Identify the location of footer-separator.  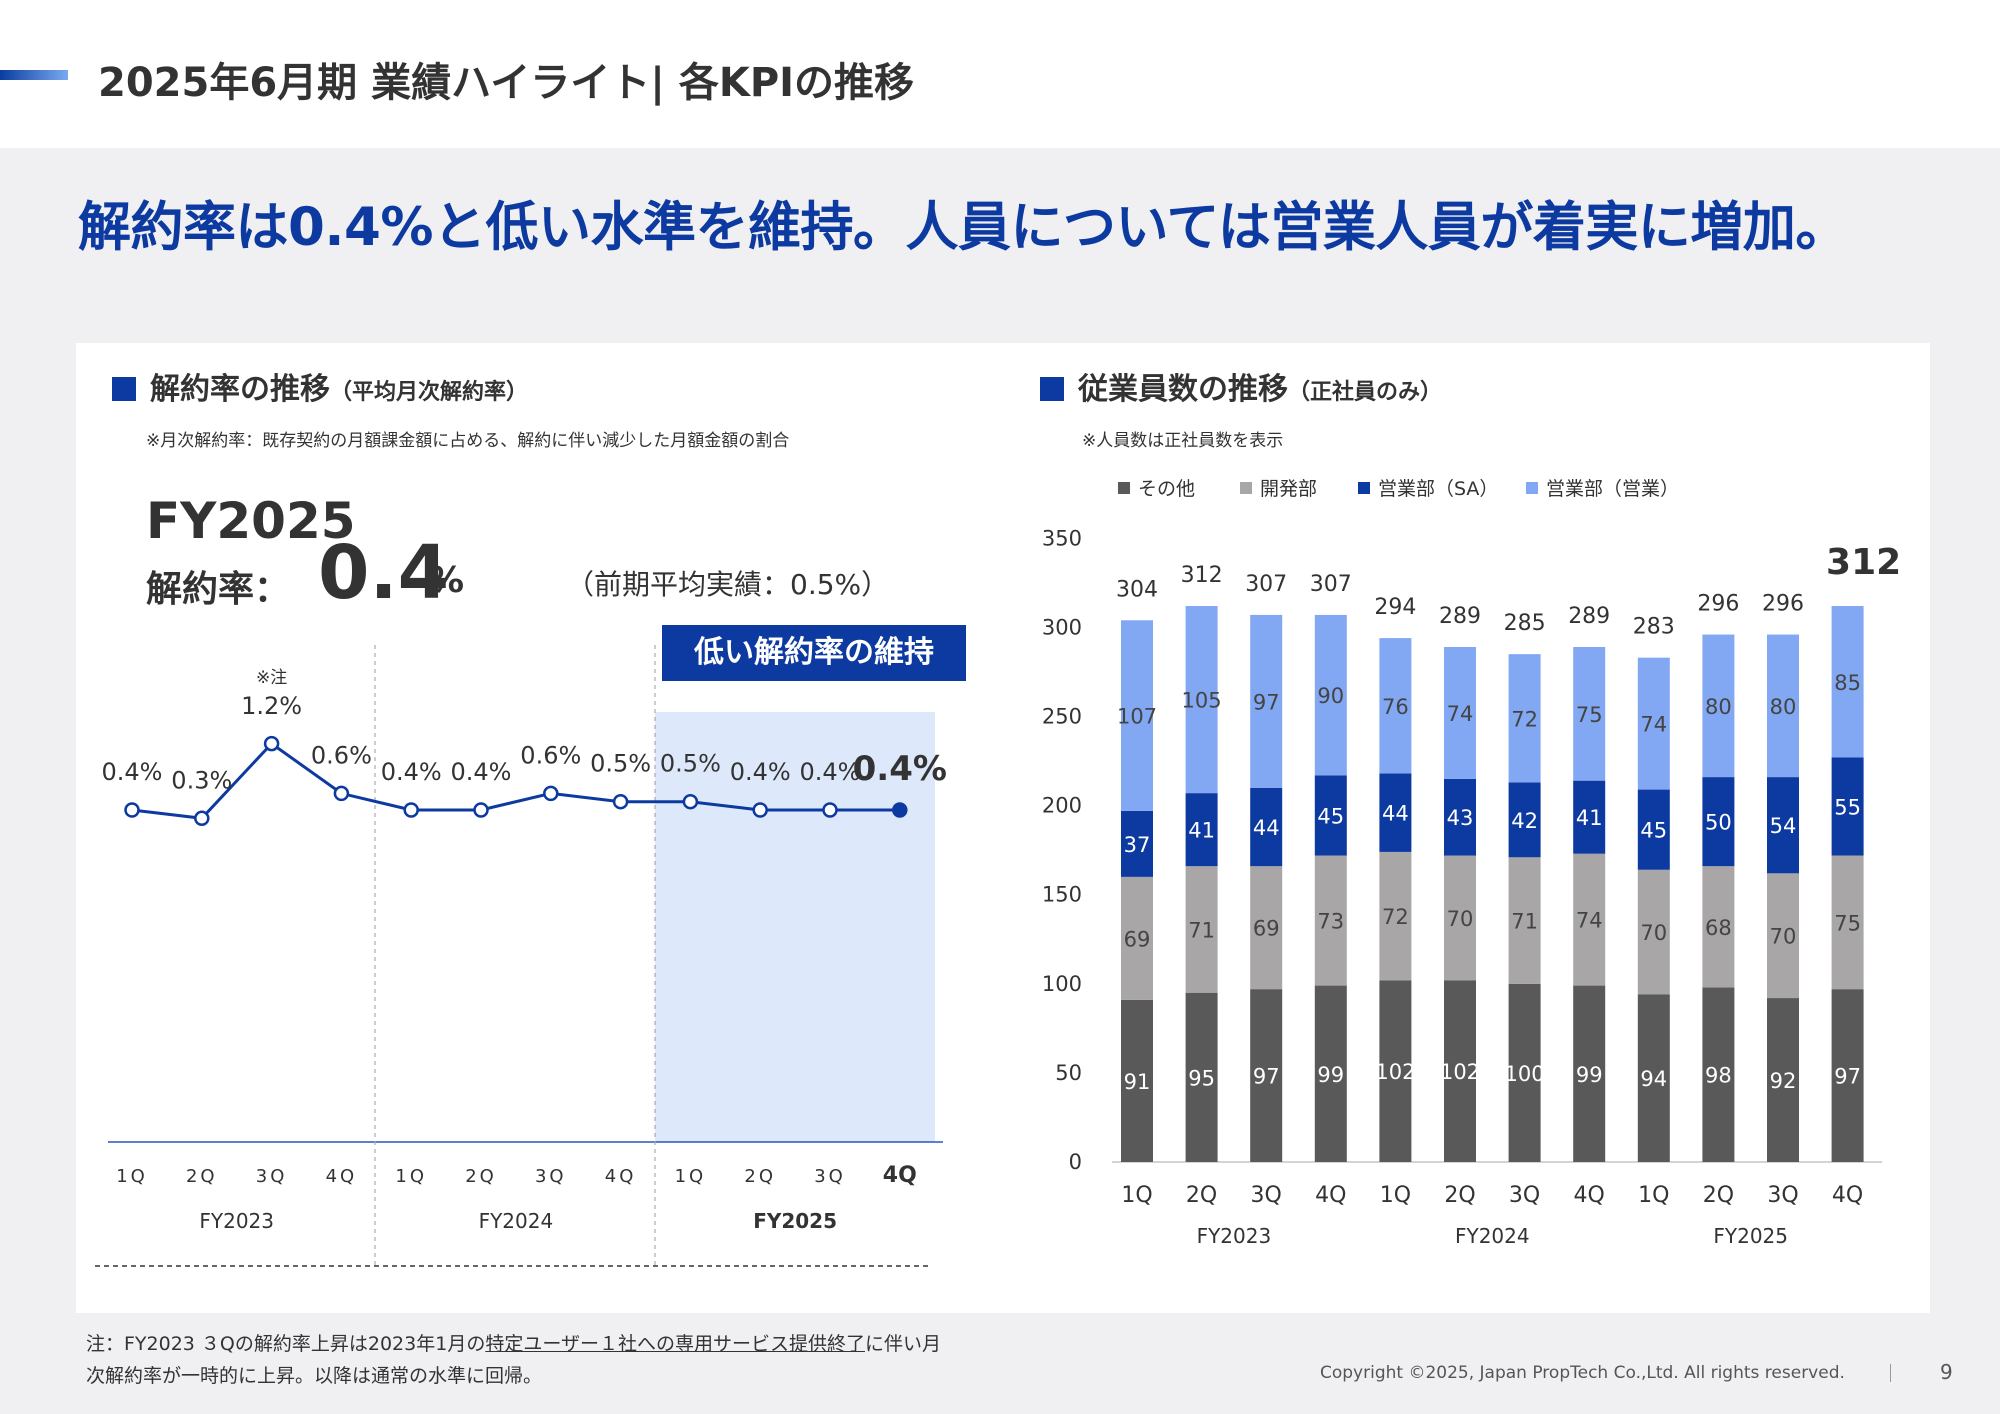
(1890, 1373).